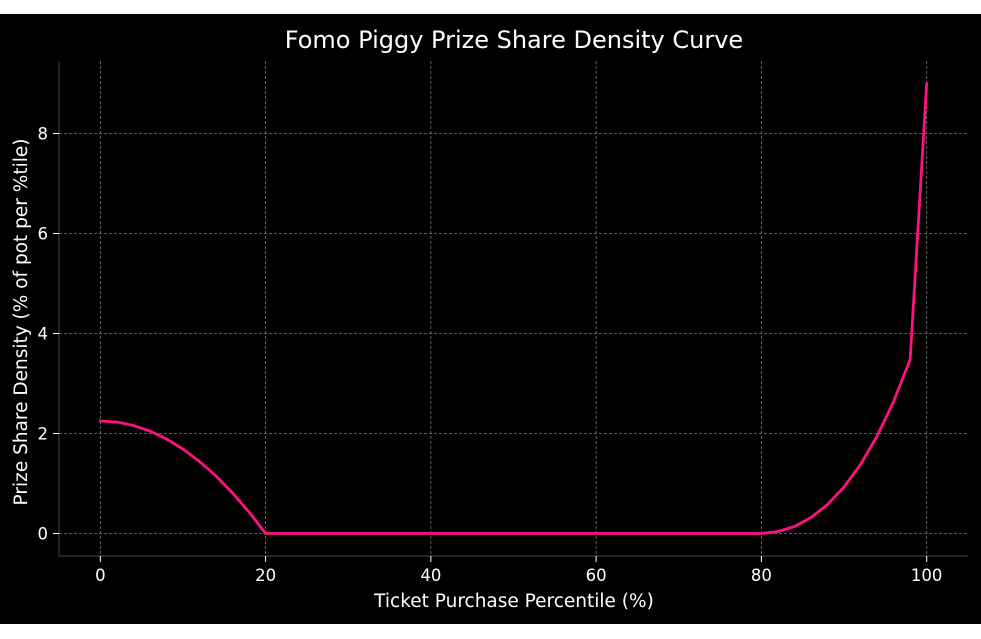 Image resolution: width=981 pixels, height=639 pixels. I want to click on x-tick-label: 0, so click(100, 575).